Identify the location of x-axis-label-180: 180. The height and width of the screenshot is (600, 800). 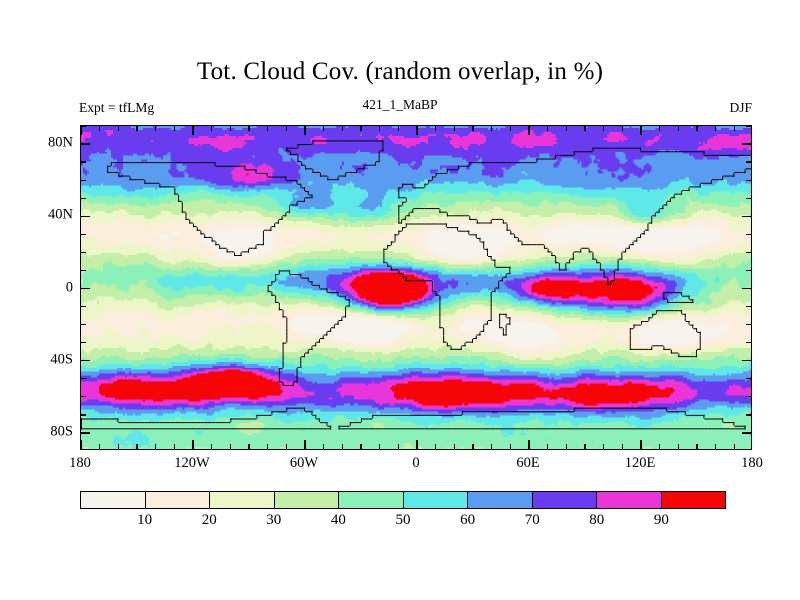
(752, 463).